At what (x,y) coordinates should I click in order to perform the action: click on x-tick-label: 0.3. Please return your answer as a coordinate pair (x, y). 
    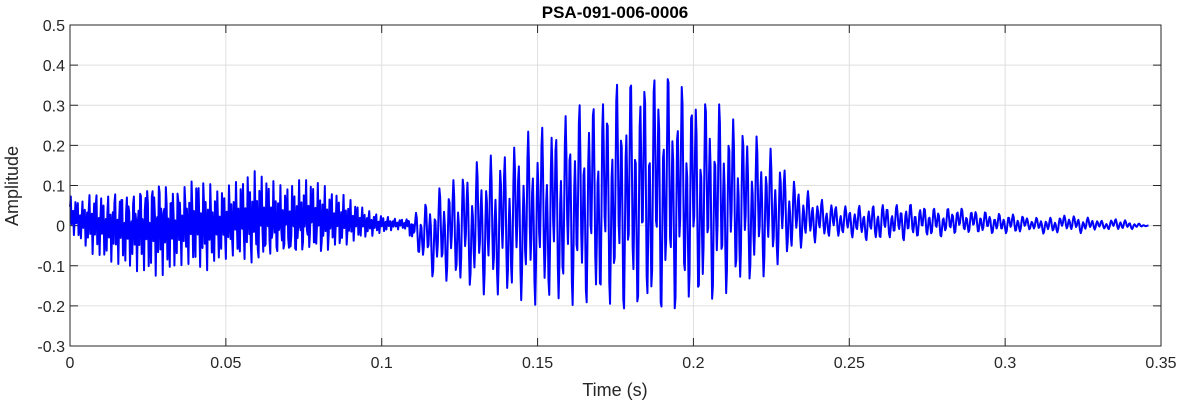
    Looking at the image, I should click on (1005, 363).